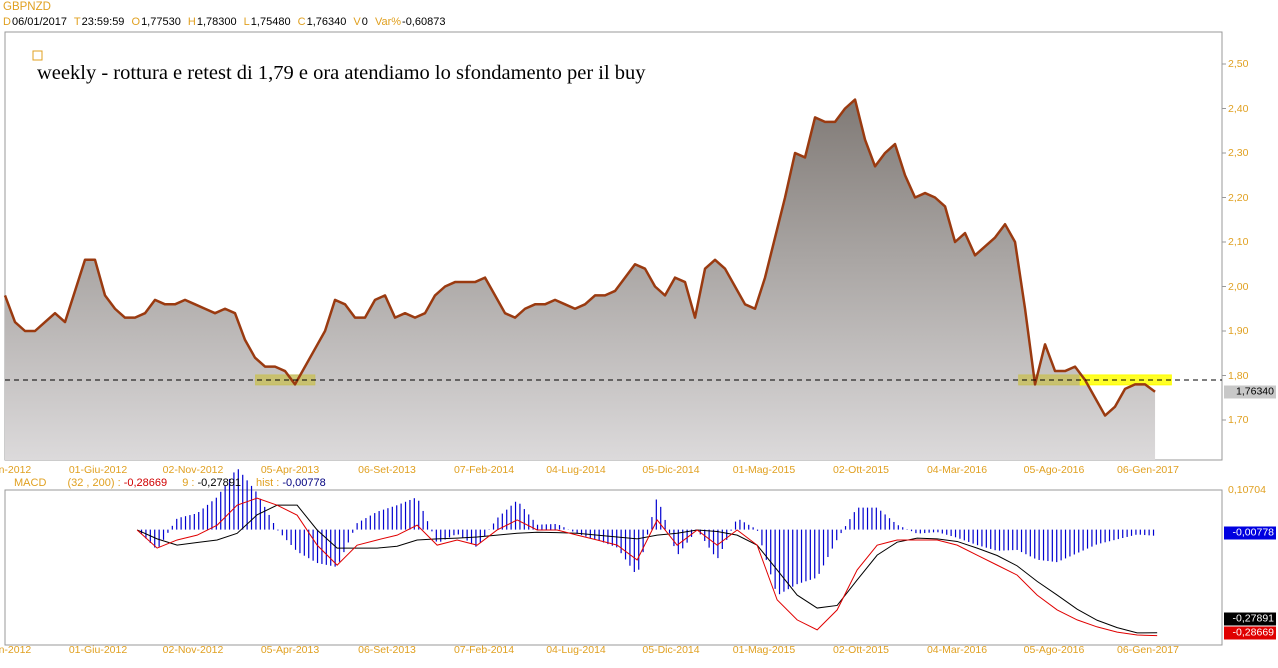 The width and height of the screenshot is (1278, 668). What do you see at coordinates (1247, 490) in the screenshot?
I see `macd-scale-top: 0,10704` at bounding box center [1247, 490].